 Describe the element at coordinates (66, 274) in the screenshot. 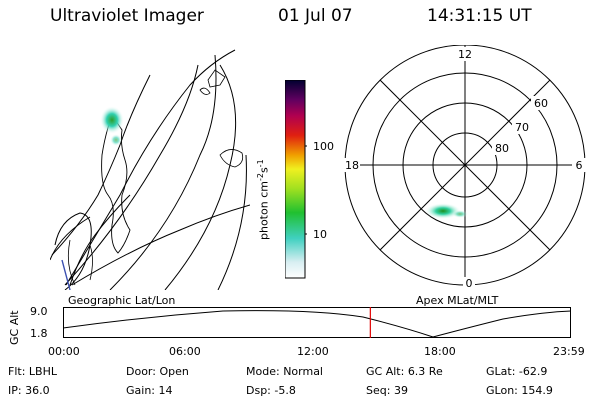

I see `terminator-line` at that location.